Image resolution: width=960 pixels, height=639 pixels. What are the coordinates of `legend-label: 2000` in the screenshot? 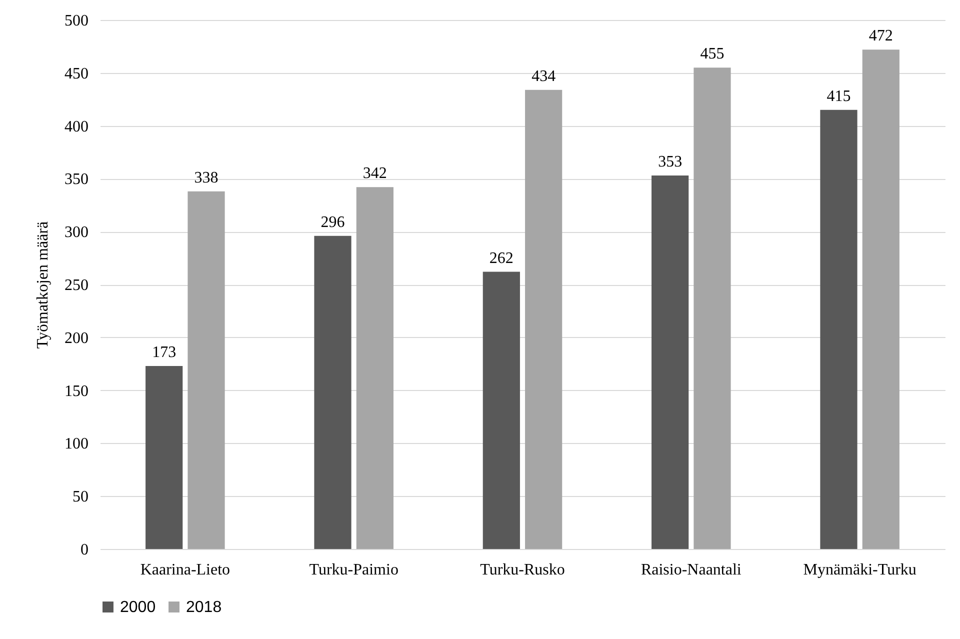 It's located at (138, 607).